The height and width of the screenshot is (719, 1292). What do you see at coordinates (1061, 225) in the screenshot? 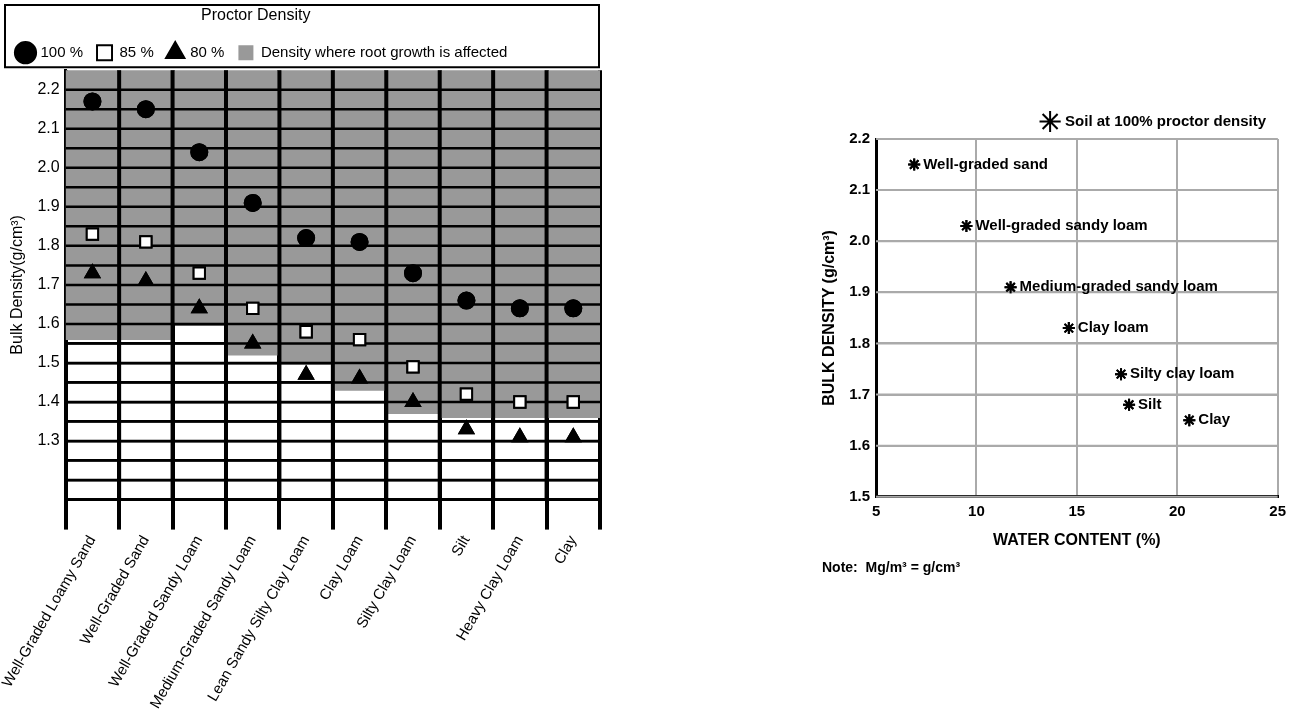
I see `annotation: Well-graded sandy loam` at bounding box center [1061, 225].